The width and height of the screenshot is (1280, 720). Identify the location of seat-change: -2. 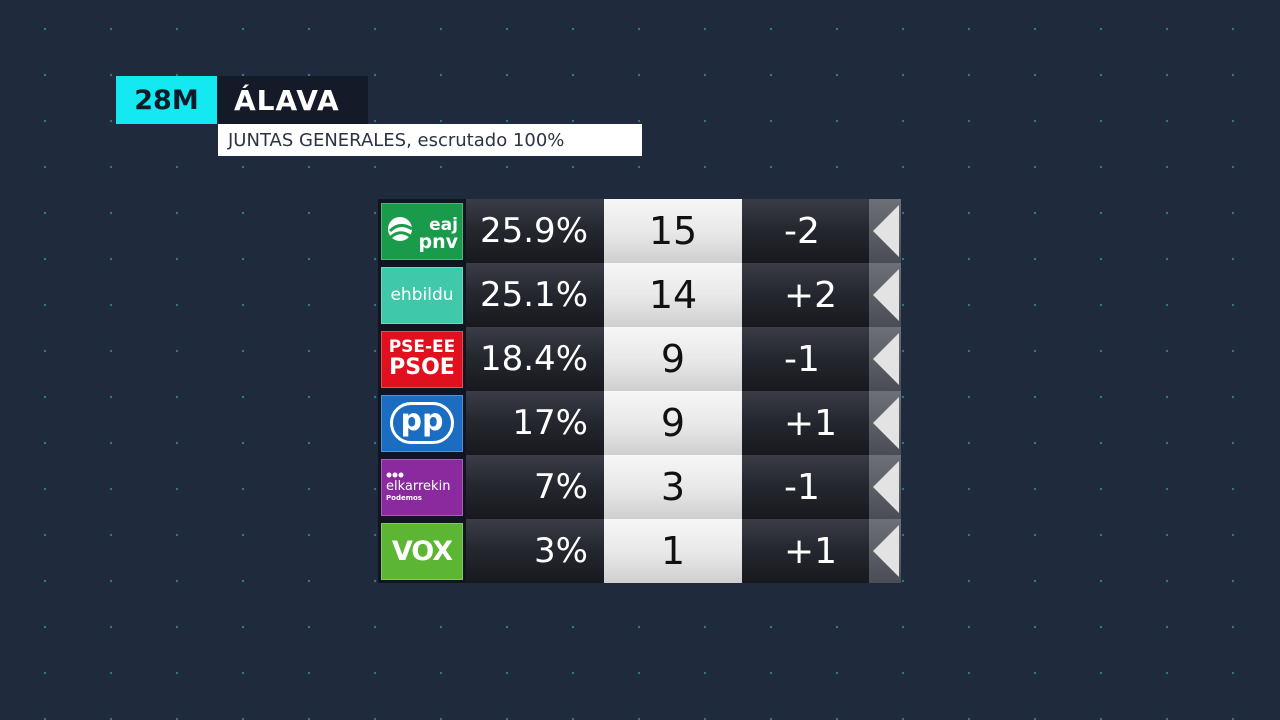
(821, 231).